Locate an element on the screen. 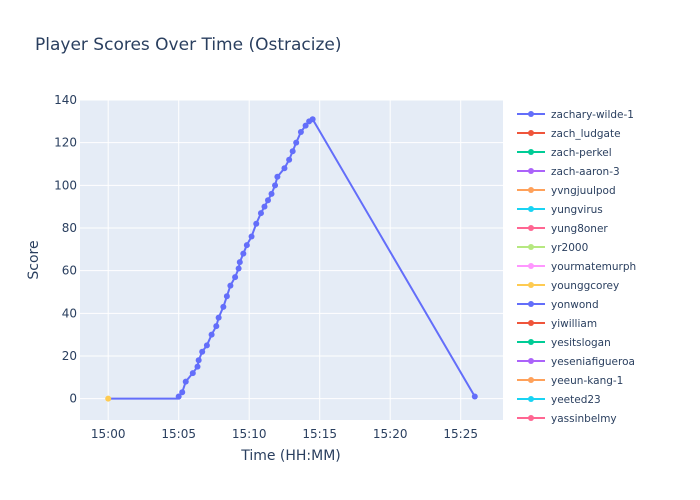 This screenshot has width=700, height=500. legend-label: yourmatemurph is located at coordinates (593, 267).